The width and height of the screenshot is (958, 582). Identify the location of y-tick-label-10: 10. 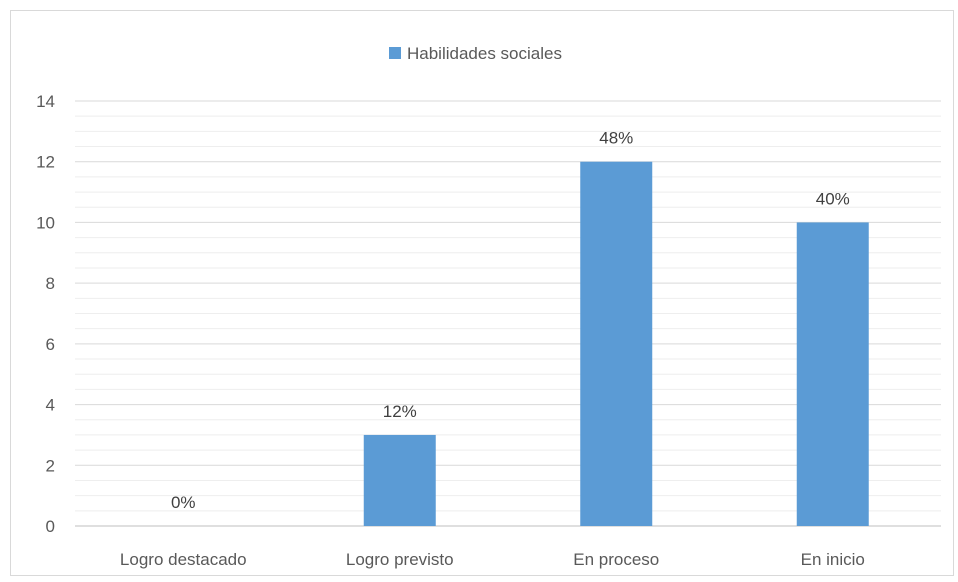
(45, 222).